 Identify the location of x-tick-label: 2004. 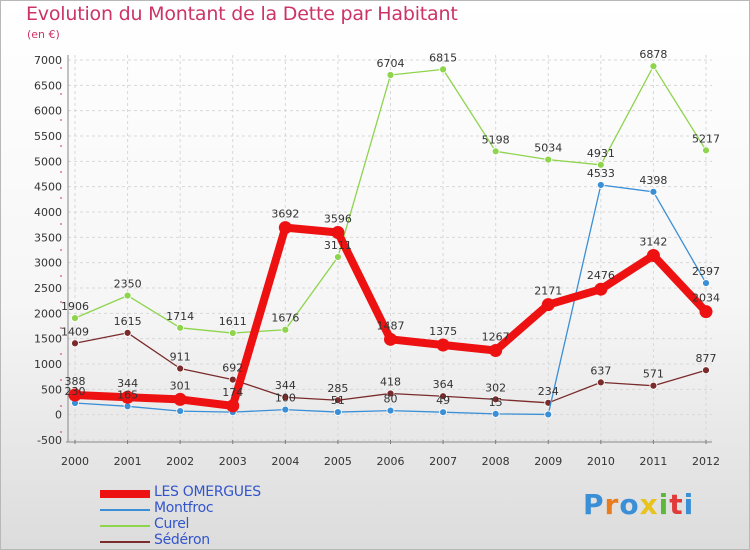
(285, 461).